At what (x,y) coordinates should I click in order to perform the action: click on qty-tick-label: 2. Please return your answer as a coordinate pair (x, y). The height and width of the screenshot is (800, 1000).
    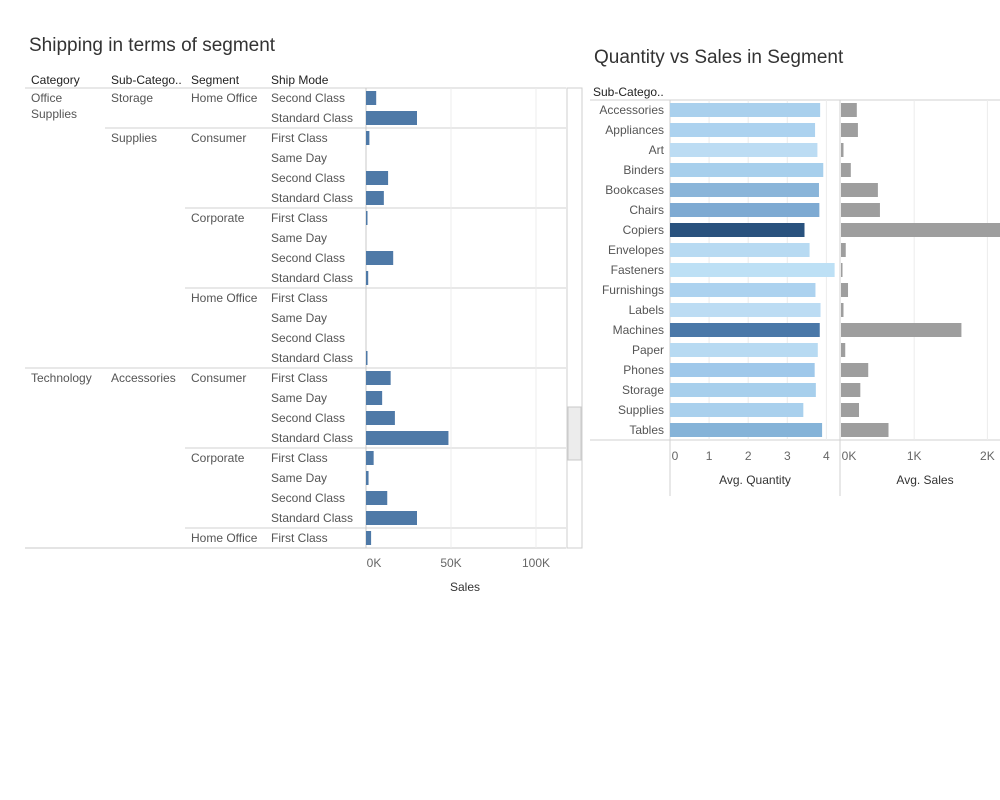
    Looking at the image, I should click on (748, 456).